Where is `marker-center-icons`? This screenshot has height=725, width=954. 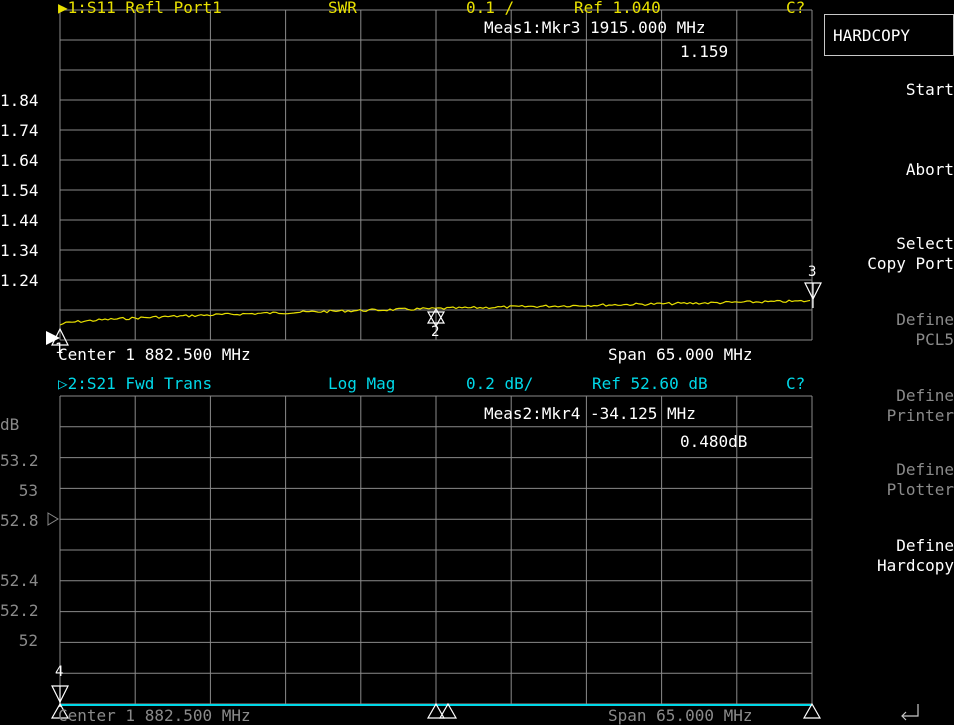 marker-center-icons is located at coordinates (624, 710).